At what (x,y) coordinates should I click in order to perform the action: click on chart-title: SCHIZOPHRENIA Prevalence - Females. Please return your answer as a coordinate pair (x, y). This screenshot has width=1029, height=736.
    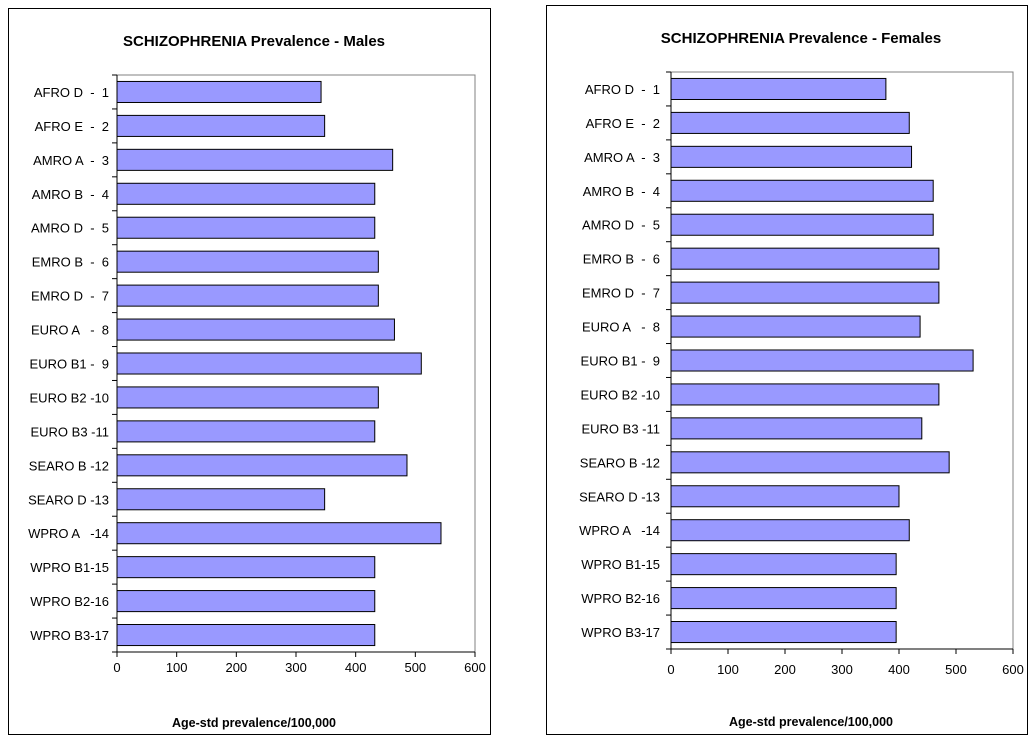
    Looking at the image, I should click on (801, 38).